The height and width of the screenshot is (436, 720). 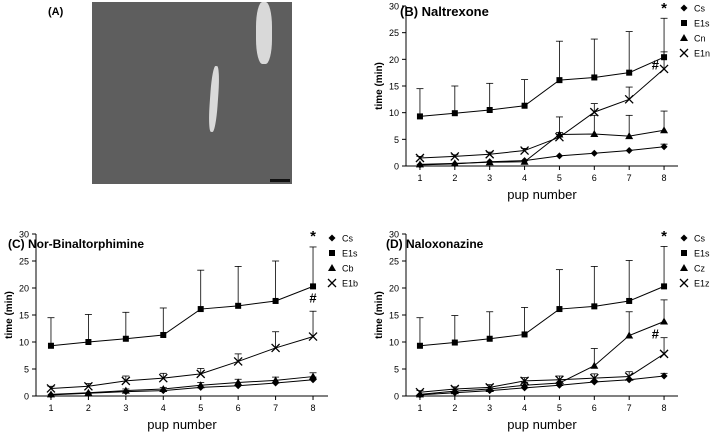 What do you see at coordinates (664, 408) in the screenshot?
I see `x-tick-label: 8` at bounding box center [664, 408].